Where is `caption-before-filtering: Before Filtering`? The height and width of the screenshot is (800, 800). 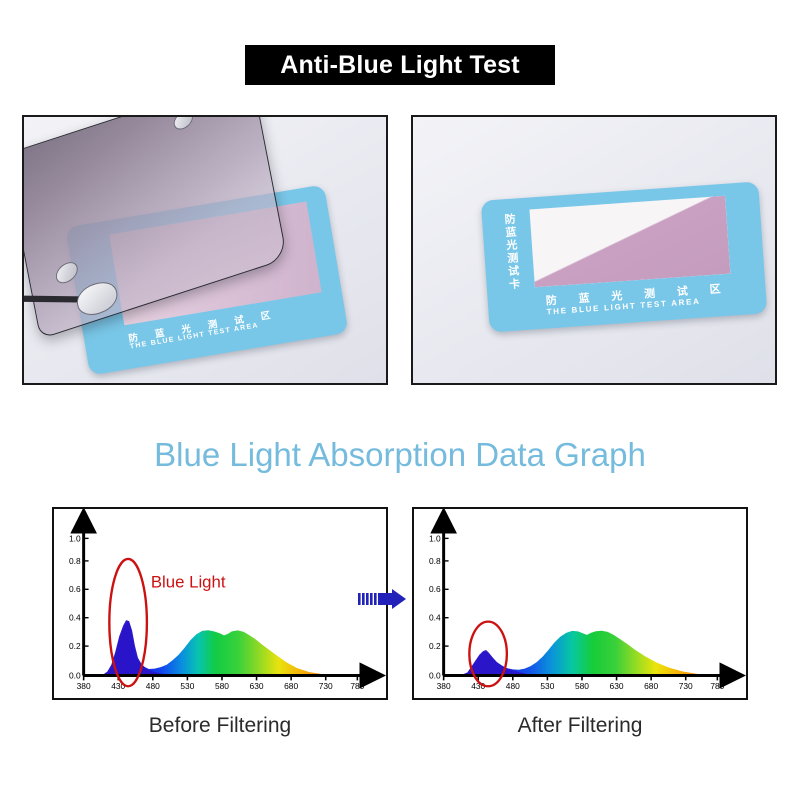 caption-before-filtering: Before Filtering is located at coordinates (220, 725).